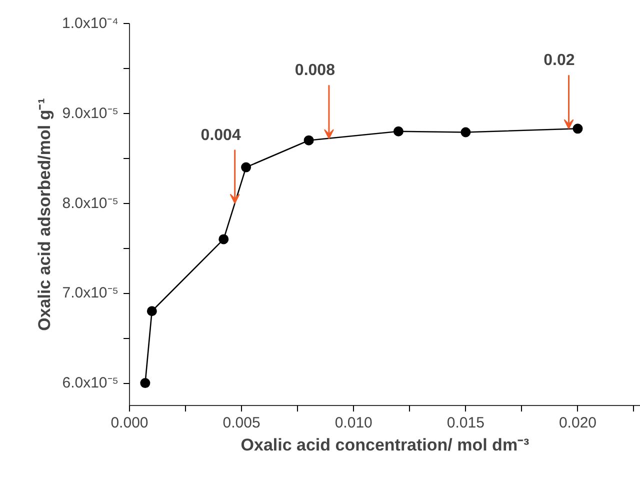 Image resolution: width=640 pixels, height=479 pixels. Describe the element at coordinates (385, 445) in the screenshot. I see `x-axis-title: Oxalic acid concentration/ mol dm⁻³` at that location.